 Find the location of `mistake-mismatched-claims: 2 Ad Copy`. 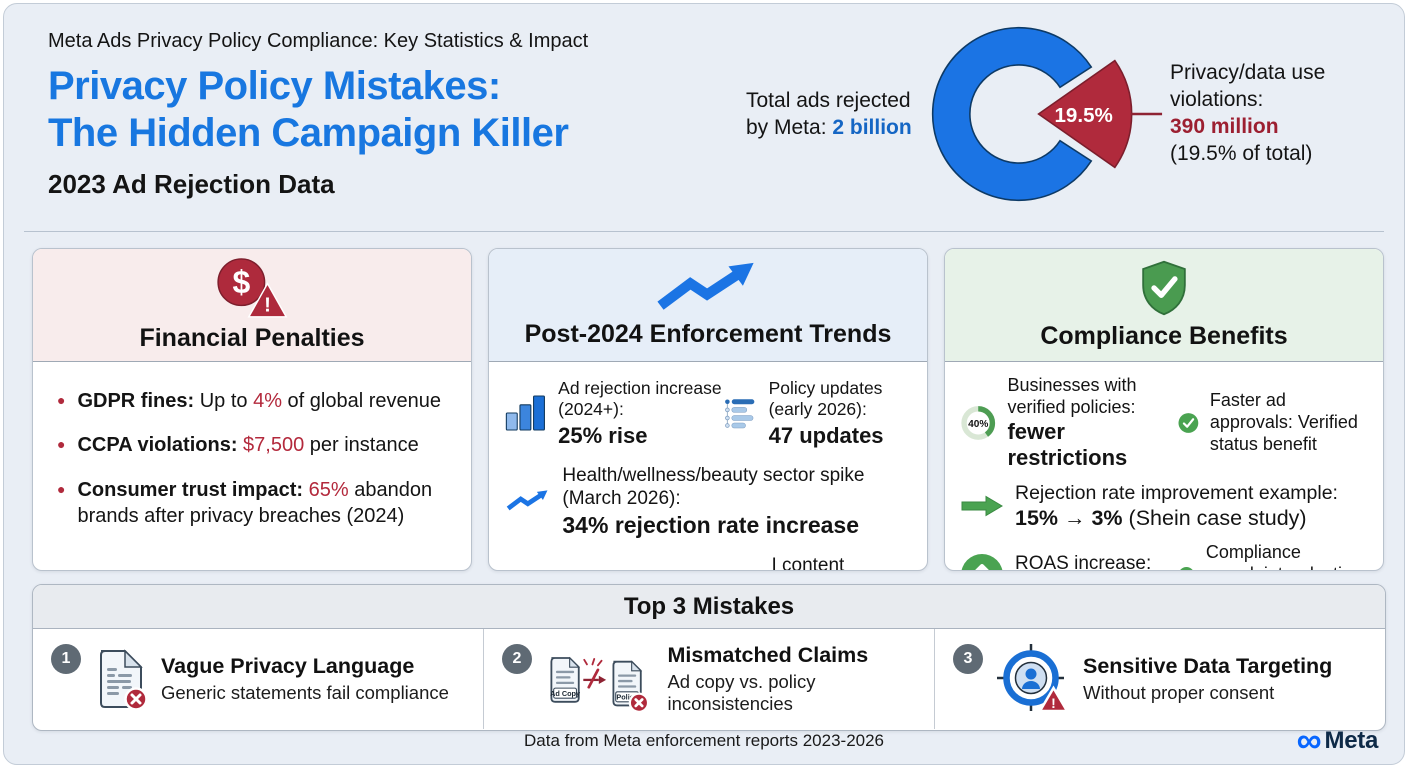

mistake-mismatched-claims: 2 Ad Copy is located at coordinates (708, 679).